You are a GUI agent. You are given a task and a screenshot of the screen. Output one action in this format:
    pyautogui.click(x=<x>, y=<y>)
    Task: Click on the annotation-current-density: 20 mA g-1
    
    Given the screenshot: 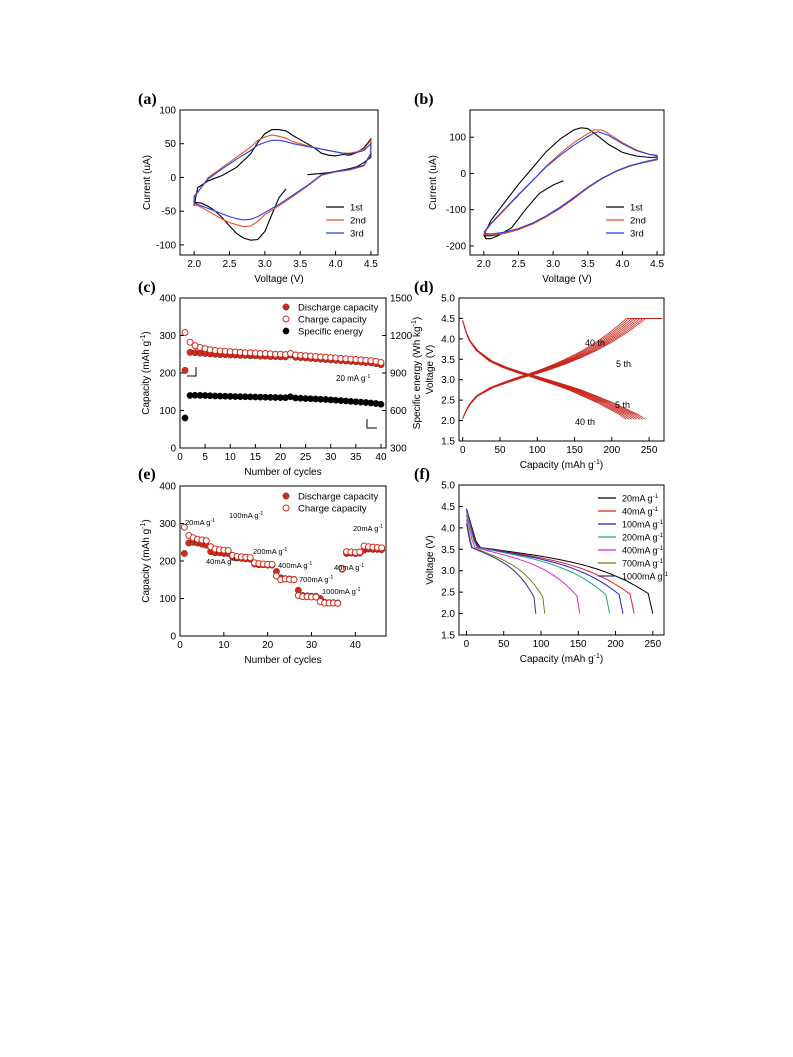 What is the action you would take?
    pyautogui.click(x=353, y=378)
    